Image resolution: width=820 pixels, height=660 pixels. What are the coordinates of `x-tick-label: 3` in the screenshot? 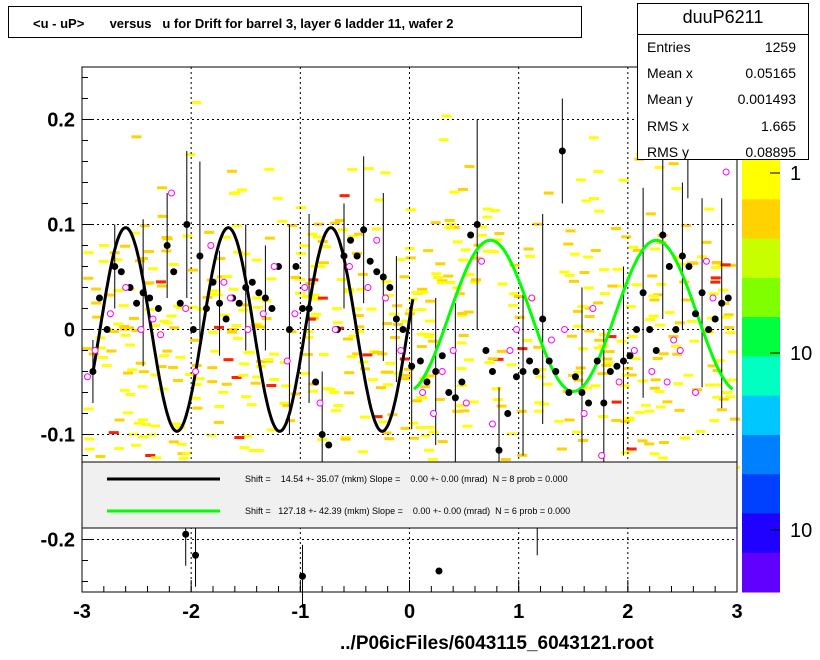 It's located at (736, 612).